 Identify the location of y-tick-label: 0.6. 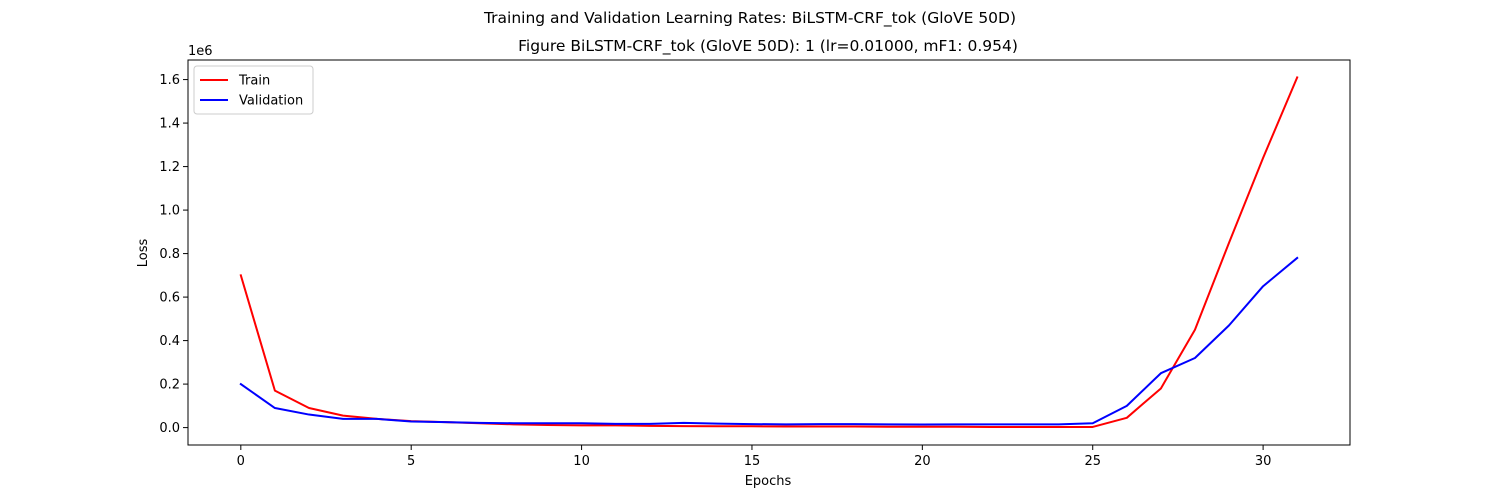
(169, 298).